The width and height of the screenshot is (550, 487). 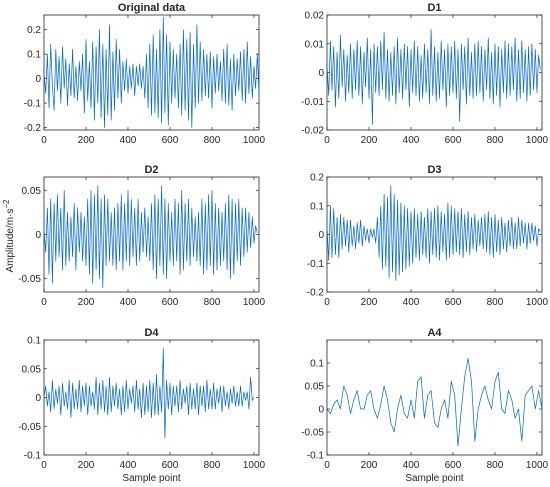 I want to click on subplot-title: D1, so click(x=434, y=8).